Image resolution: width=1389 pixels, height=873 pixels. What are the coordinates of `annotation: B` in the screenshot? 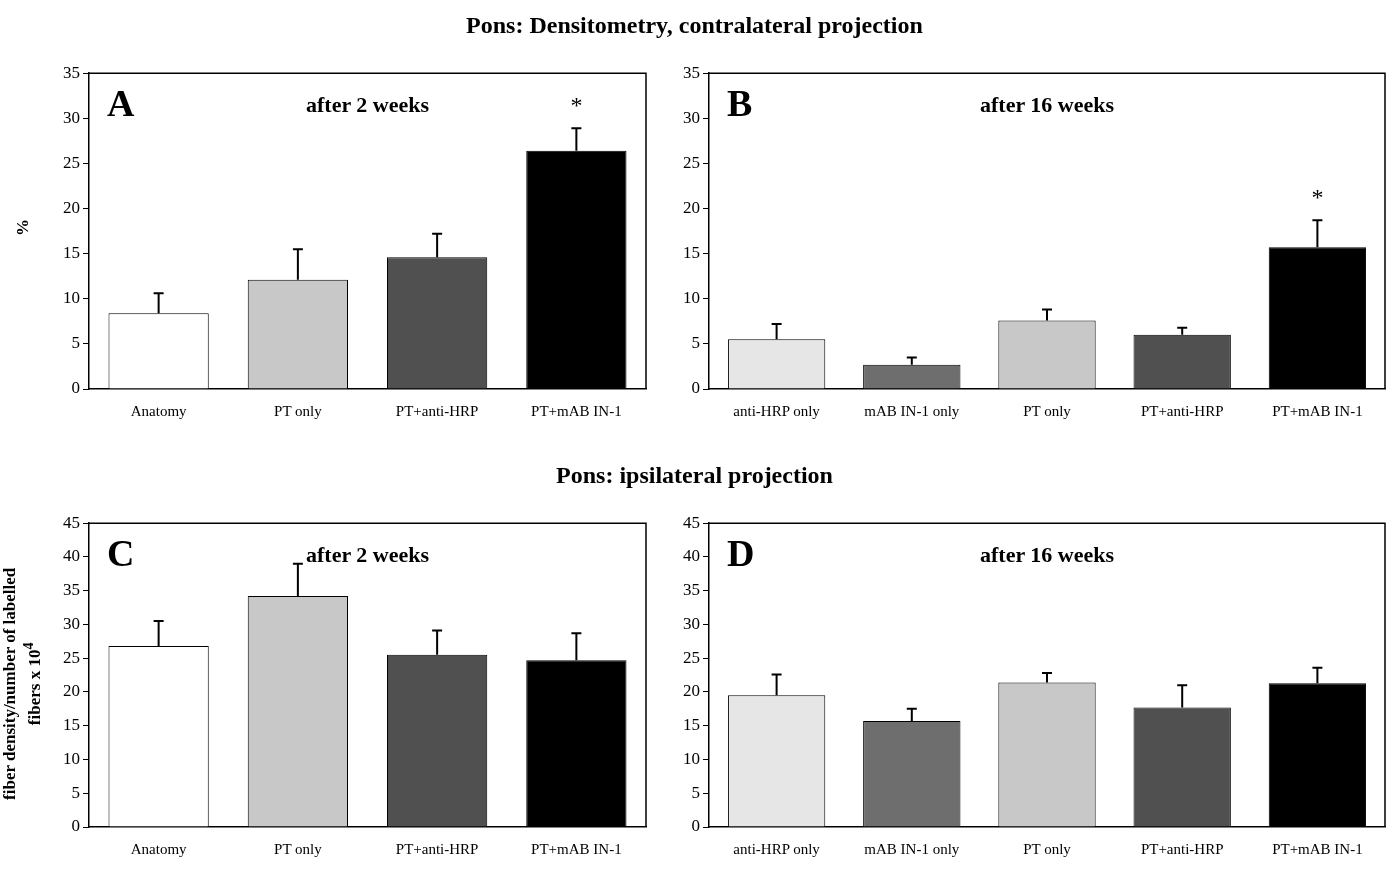 It's located at (740, 103).